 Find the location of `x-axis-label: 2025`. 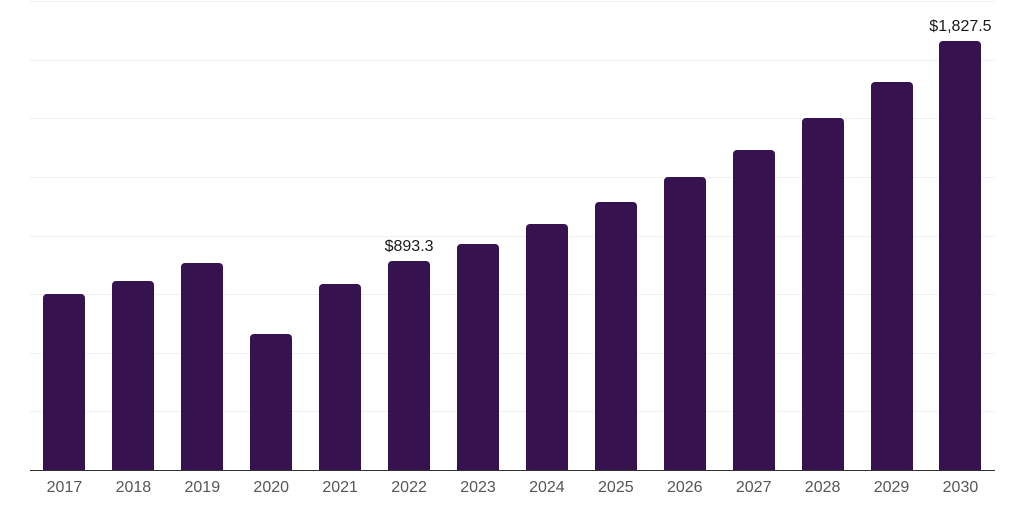

x-axis-label: 2025 is located at coordinates (616, 487).